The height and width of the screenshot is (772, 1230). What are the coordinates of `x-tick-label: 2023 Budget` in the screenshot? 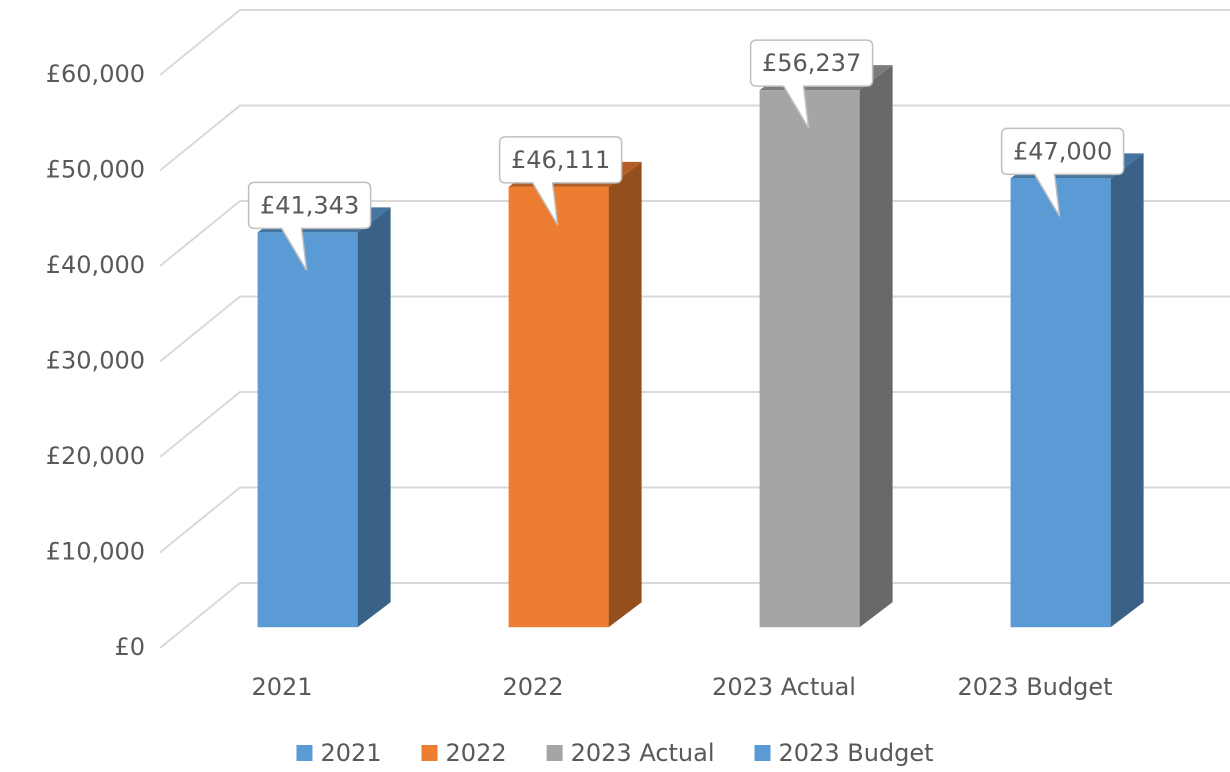 It's located at (1034, 687).